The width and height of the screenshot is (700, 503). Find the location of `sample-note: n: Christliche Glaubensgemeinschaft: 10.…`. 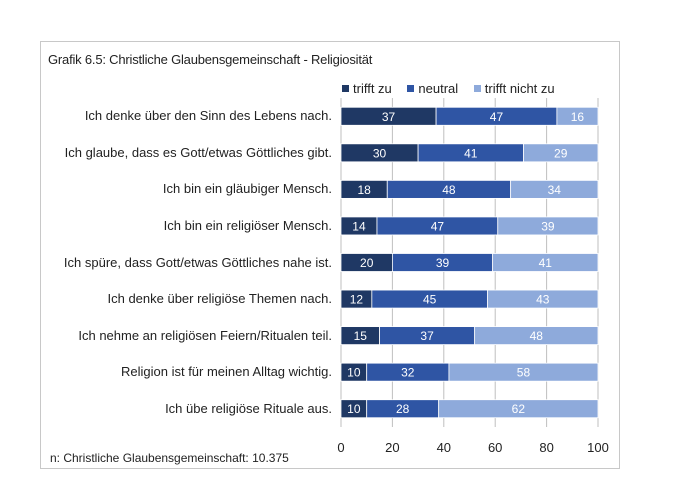

sample-note: n: Christliche Glaubensgemeinschaft: 10.… is located at coordinates (169, 458).